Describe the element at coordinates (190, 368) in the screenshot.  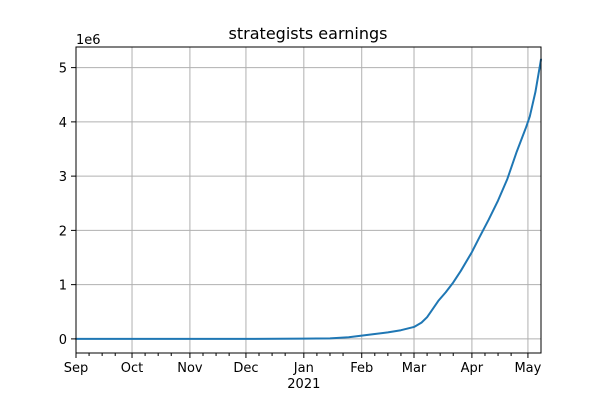
I see `x-tick-label: Nov` at that location.